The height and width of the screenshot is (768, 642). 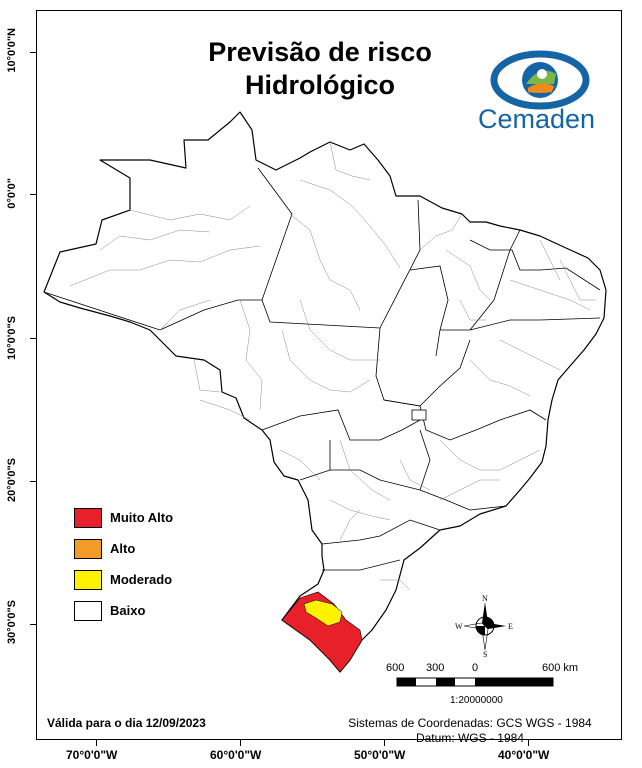 I want to click on legend-label: Baixo, so click(x=128, y=610).